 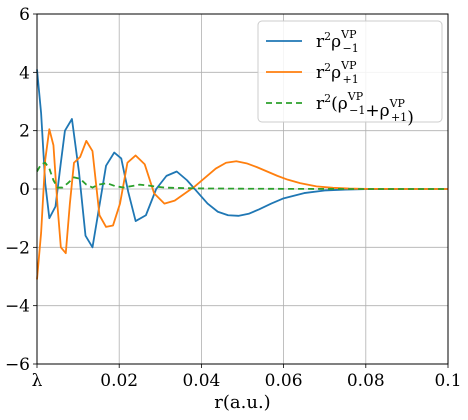 I want to click on legend-box, so click(x=350, y=71).